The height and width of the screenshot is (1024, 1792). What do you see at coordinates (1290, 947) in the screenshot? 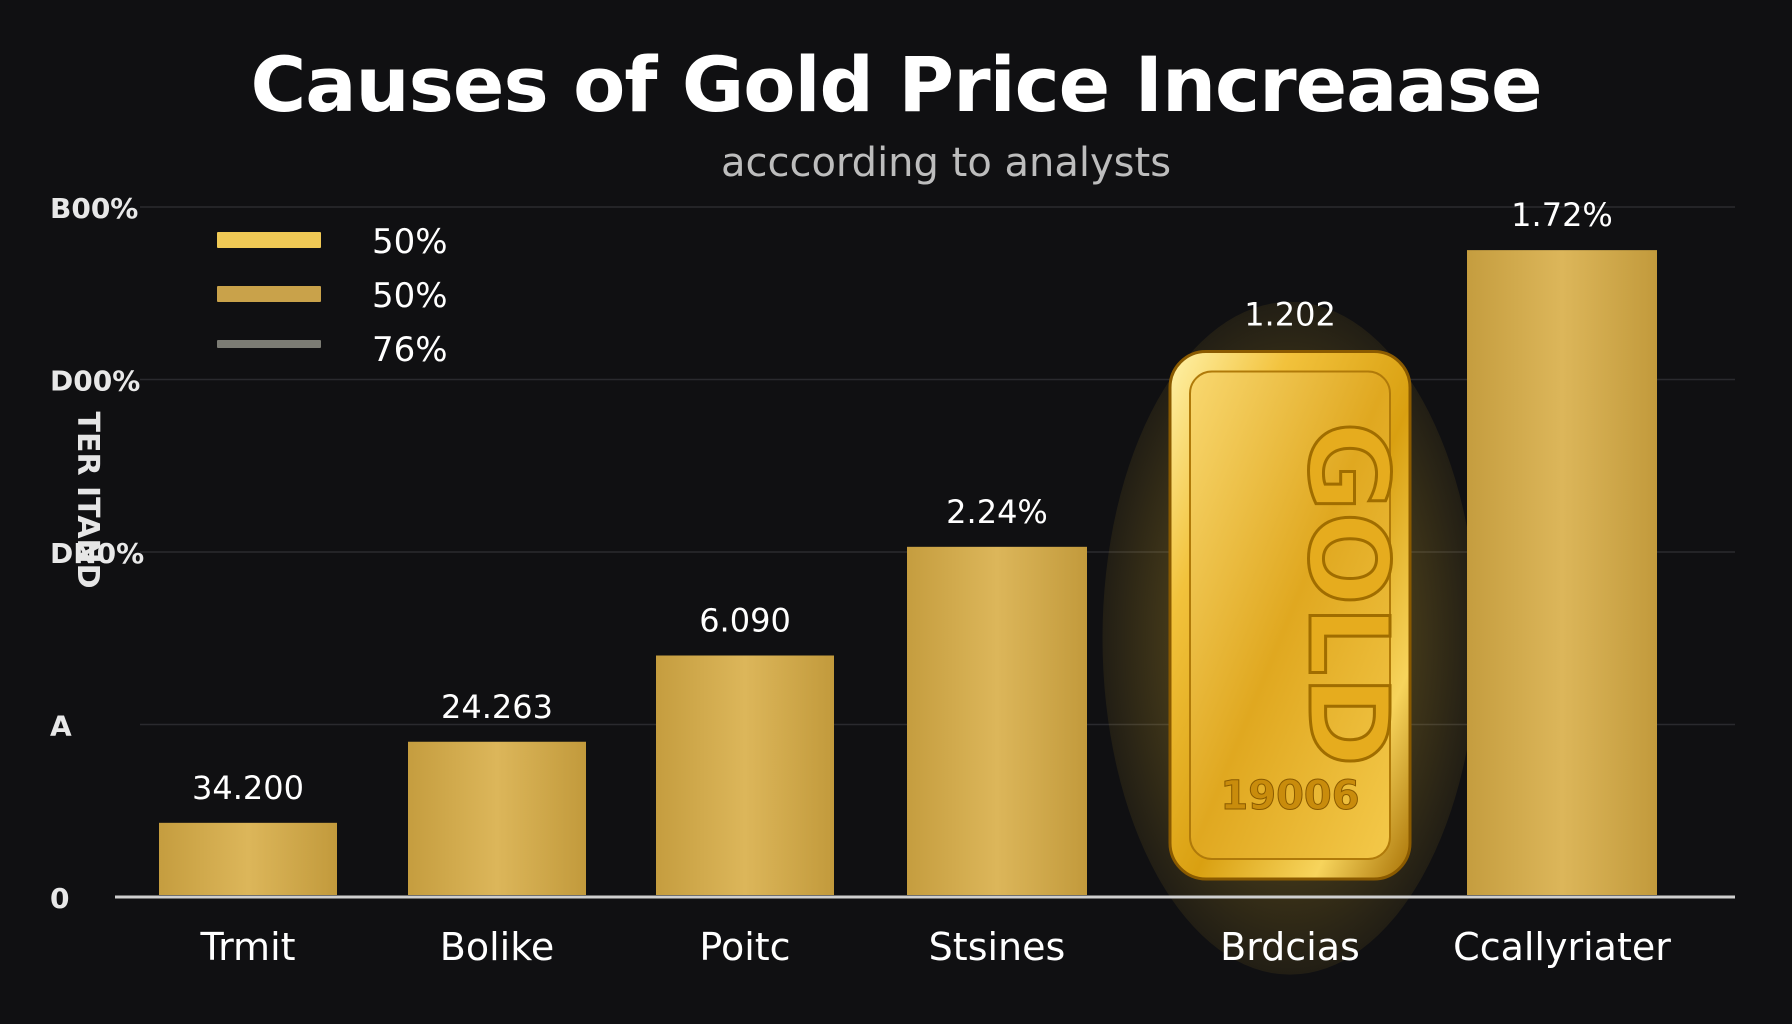
I see `x-tick-label: Brdcias` at bounding box center [1290, 947].